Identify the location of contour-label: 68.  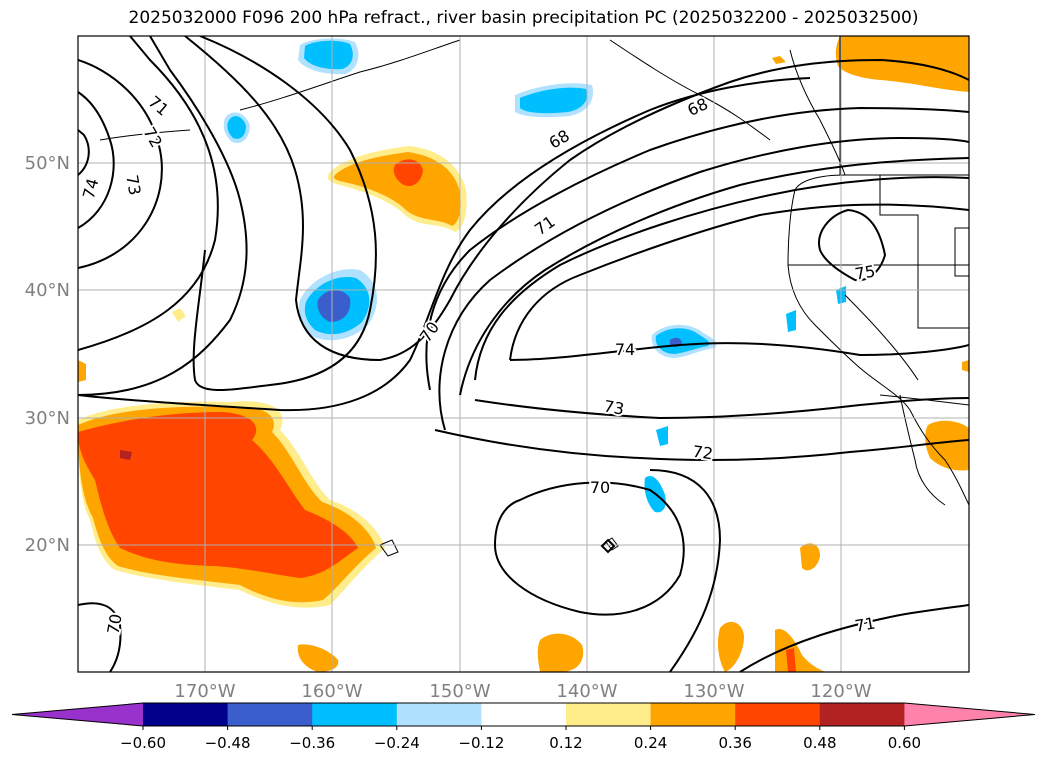
(559, 139).